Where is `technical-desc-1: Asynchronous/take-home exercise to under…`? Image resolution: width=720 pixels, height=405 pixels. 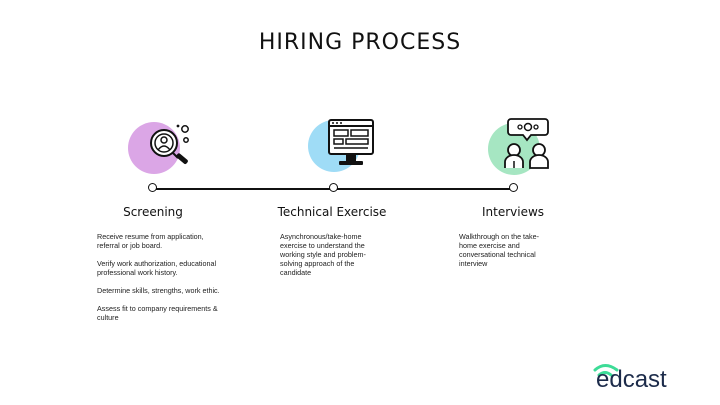 technical-desc-1: Asynchronous/take-home exercise to under… is located at coordinates (323, 254).